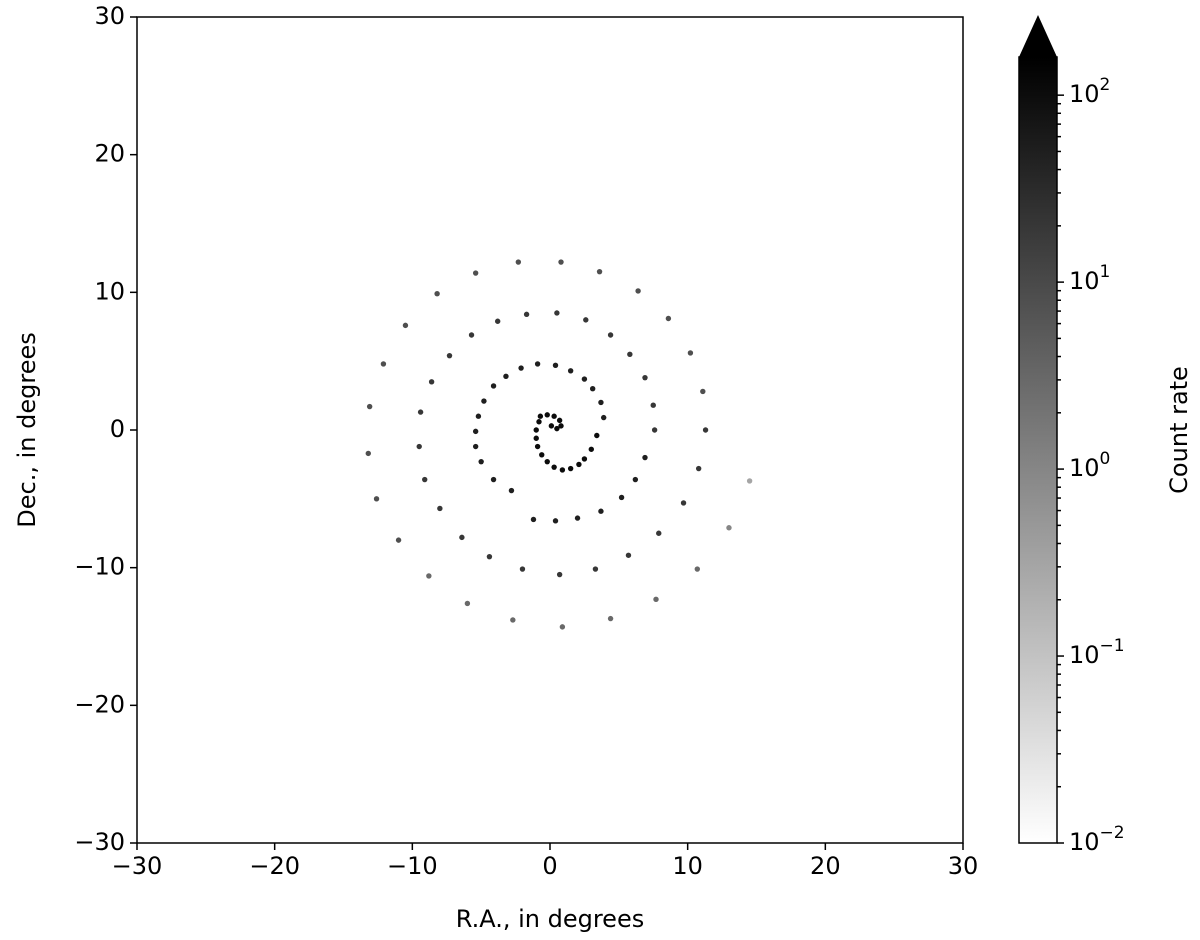 The width and height of the screenshot is (1200, 940). What do you see at coordinates (550, 919) in the screenshot?
I see `x-axis-label: R.A., in degrees` at bounding box center [550, 919].